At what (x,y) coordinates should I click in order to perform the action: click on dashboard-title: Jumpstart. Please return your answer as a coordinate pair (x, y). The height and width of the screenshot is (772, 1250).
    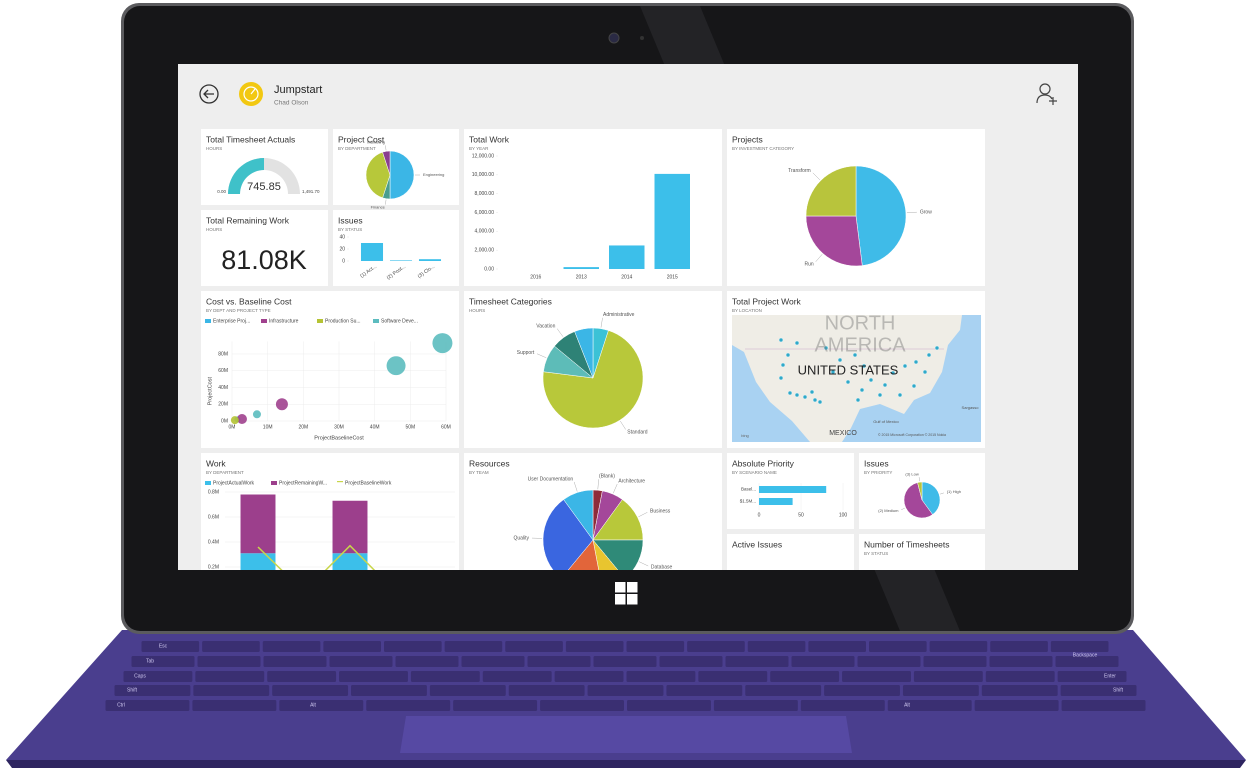
    Looking at the image, I should click on (298, 90).